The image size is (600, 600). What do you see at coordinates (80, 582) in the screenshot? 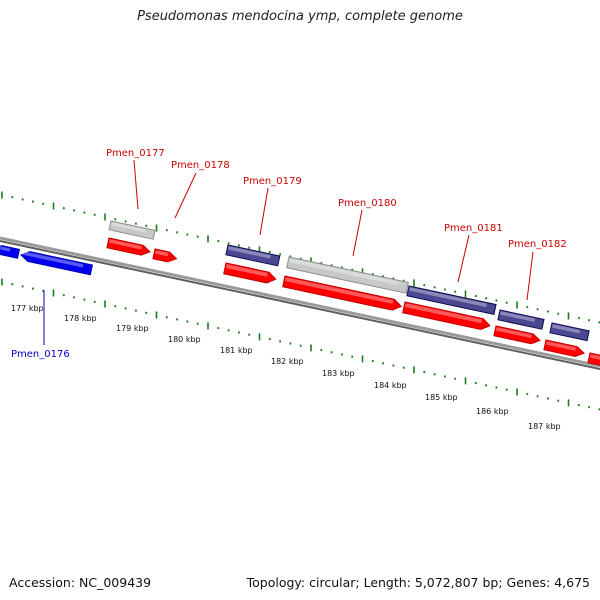
I see `accession-text: Accession: NC_009439` at bounding box center [80, 582].